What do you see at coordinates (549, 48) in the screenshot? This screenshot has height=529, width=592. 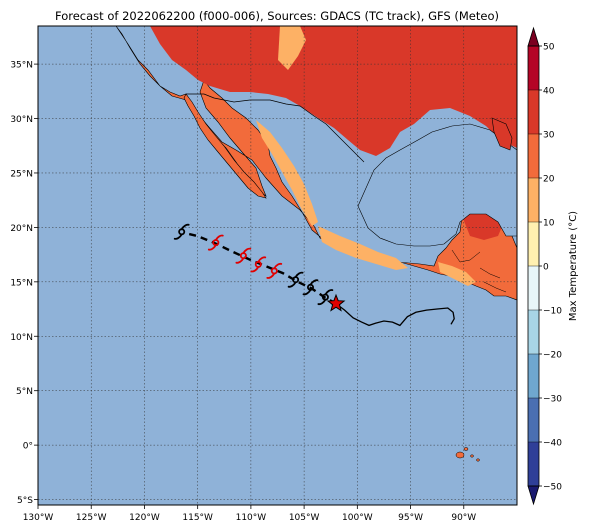 I see `colorbar-tick-label: 50` at bounding box center [549, 48].